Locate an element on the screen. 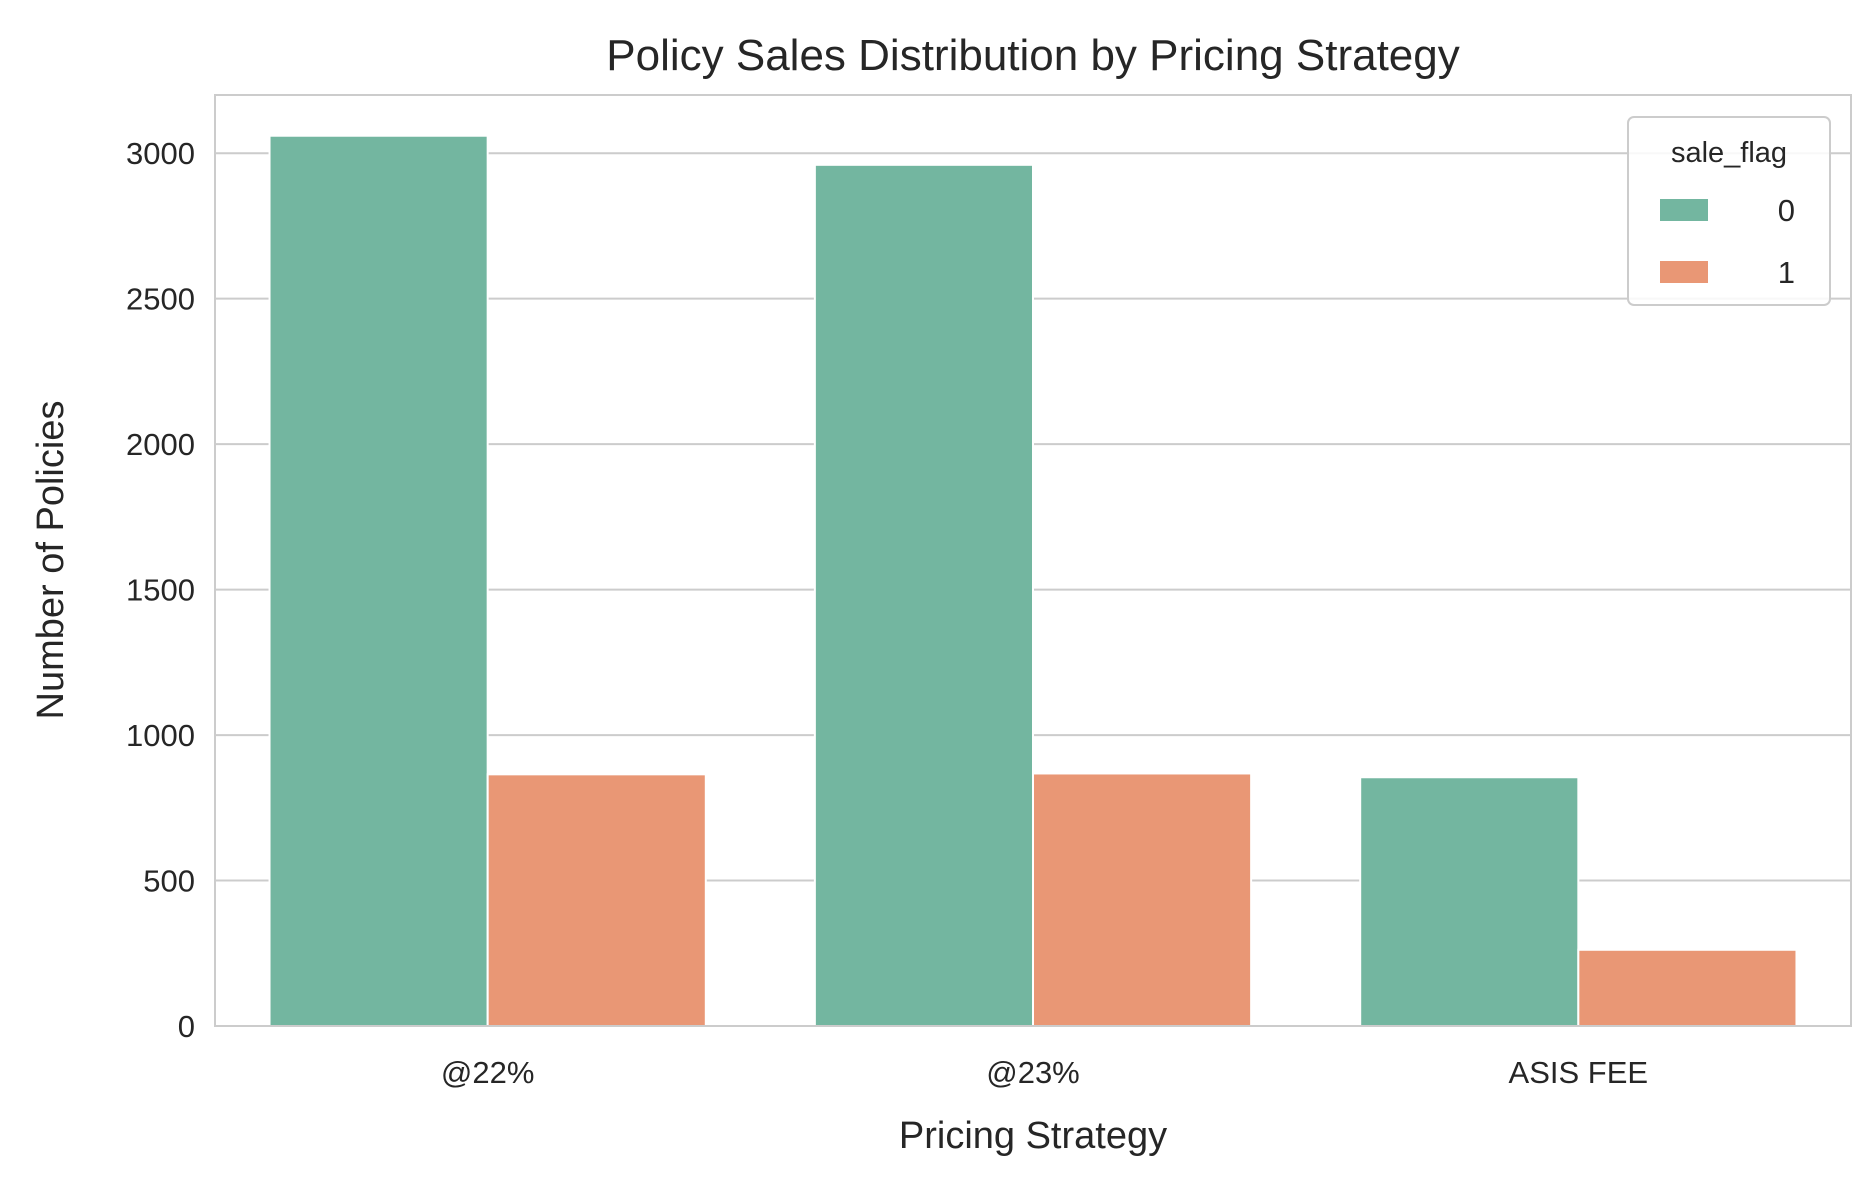 This screenshot has height=1187, width=1871. y-tick-label: 2000 is located at coordinates (160, 444).